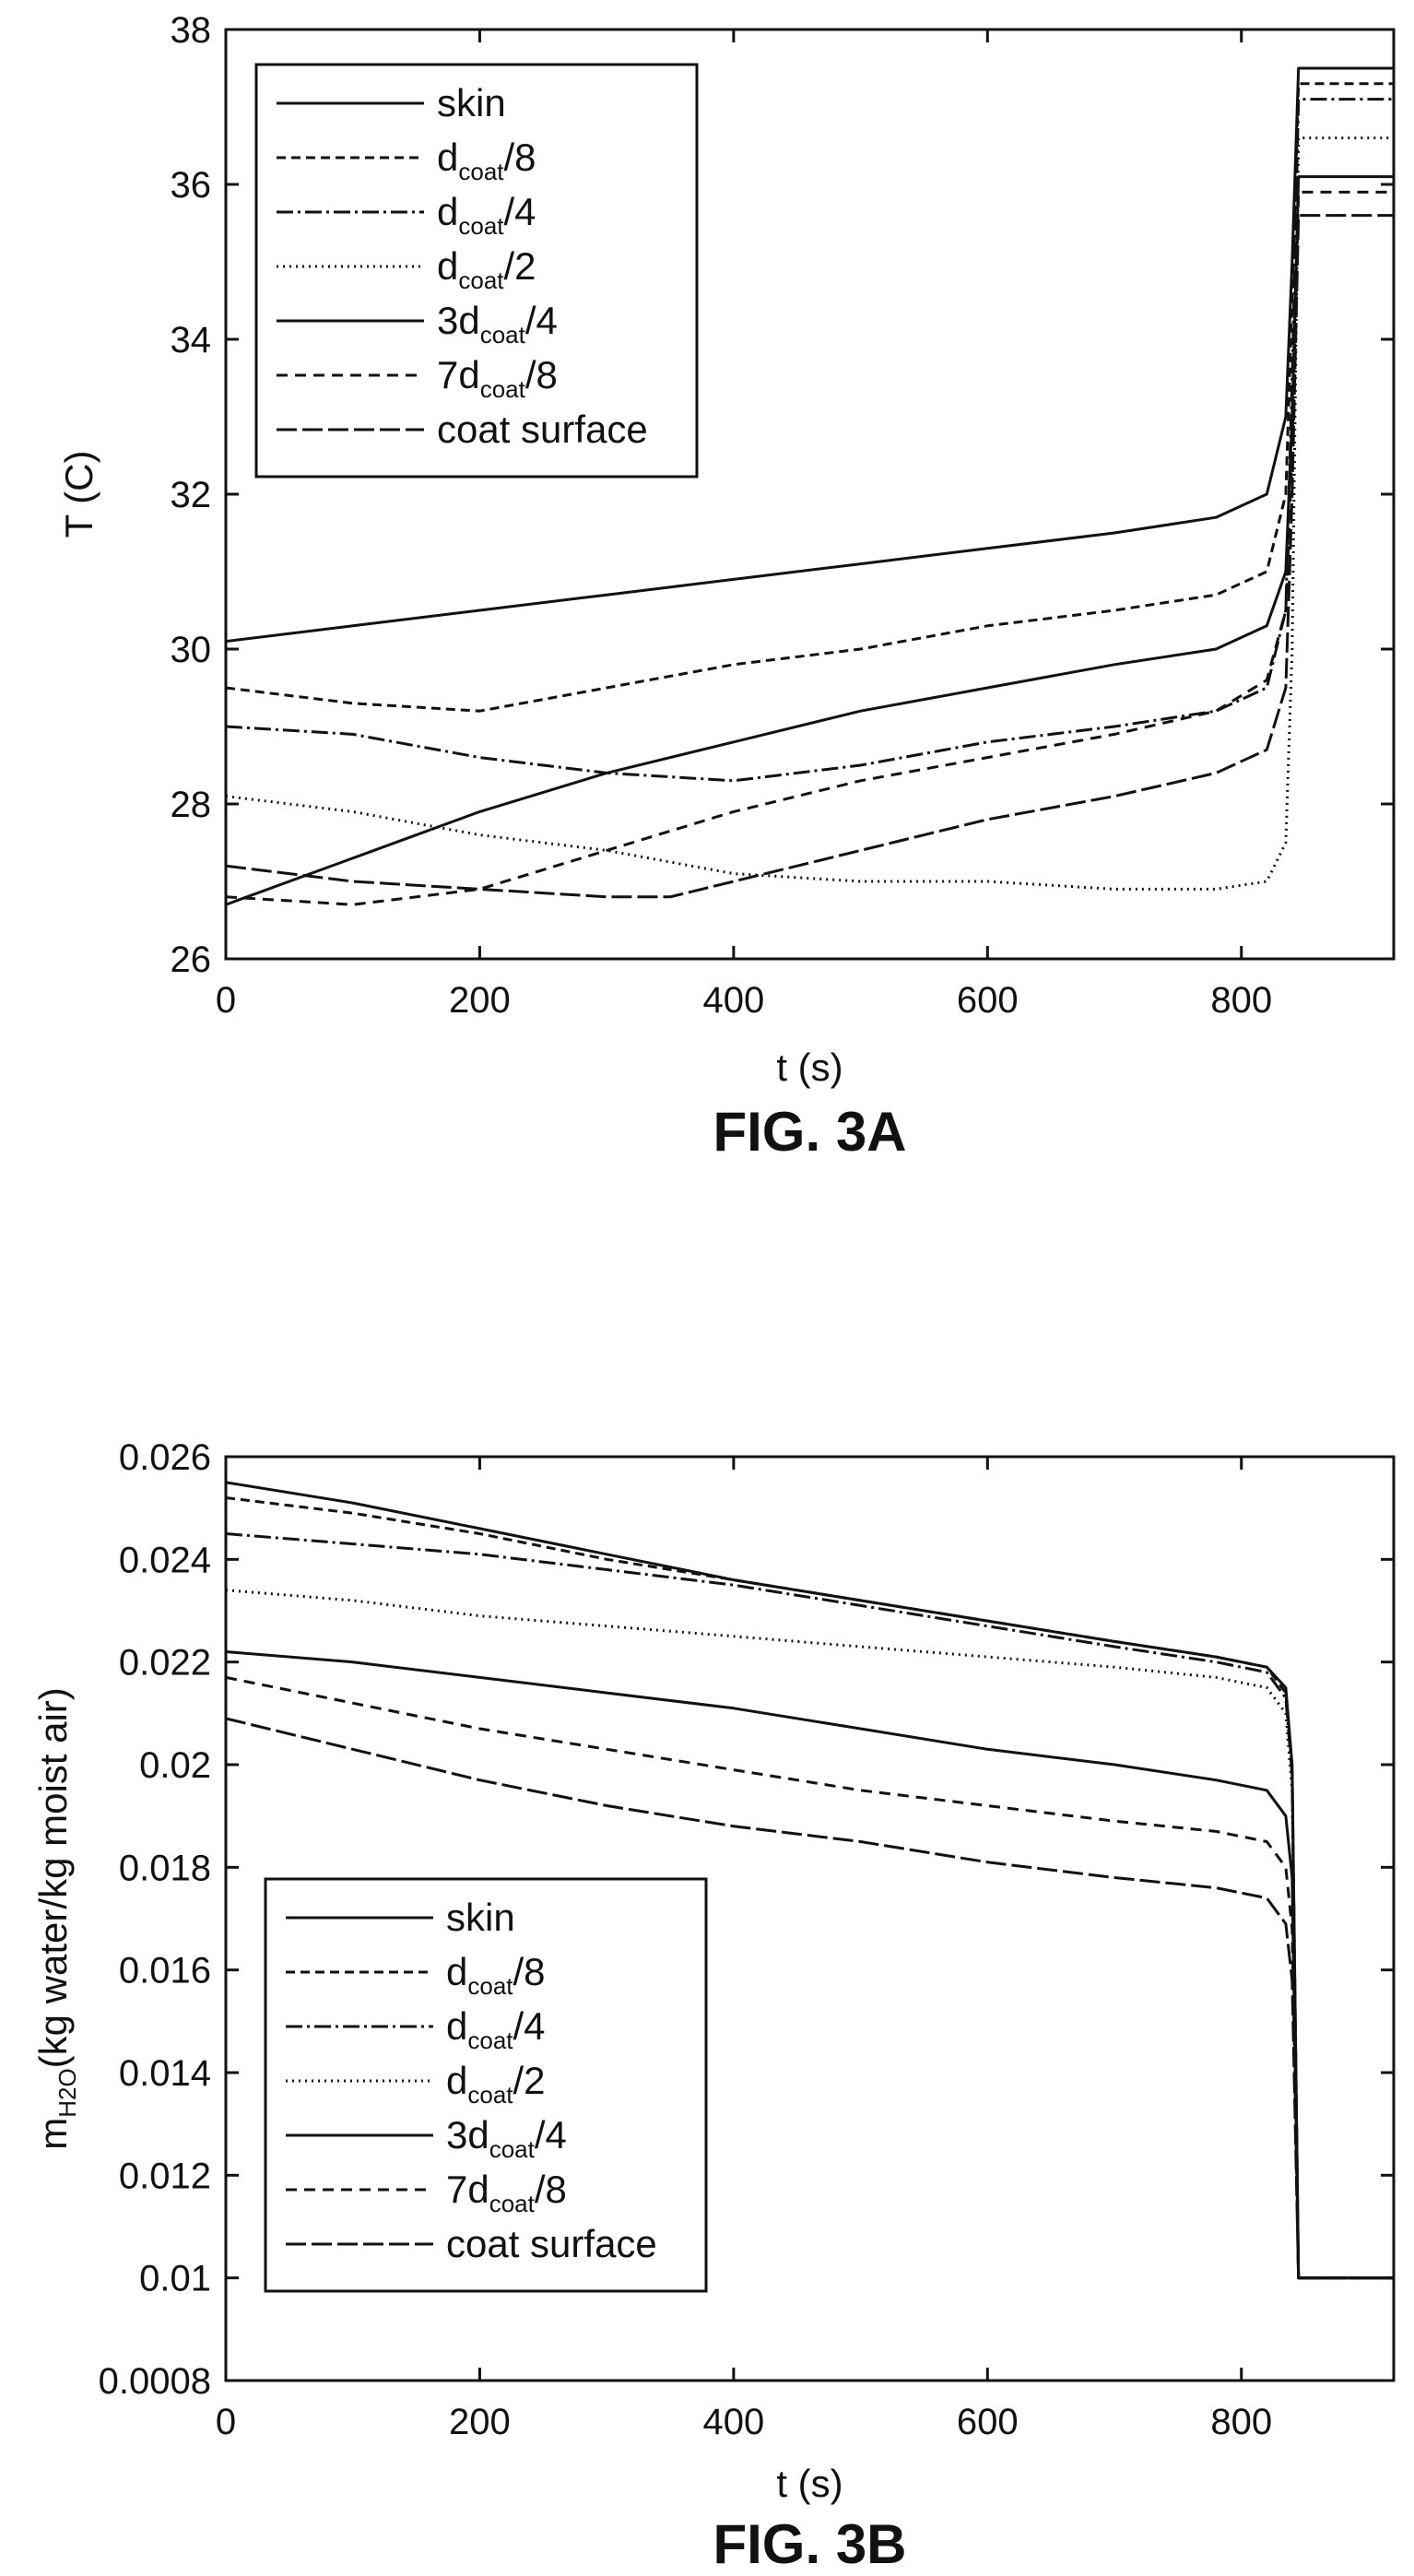  What do you see at coordinates (165, 1457) in the screenshot?
I see `y-tick-label: 0.026` at bounding box center [165, 1457].